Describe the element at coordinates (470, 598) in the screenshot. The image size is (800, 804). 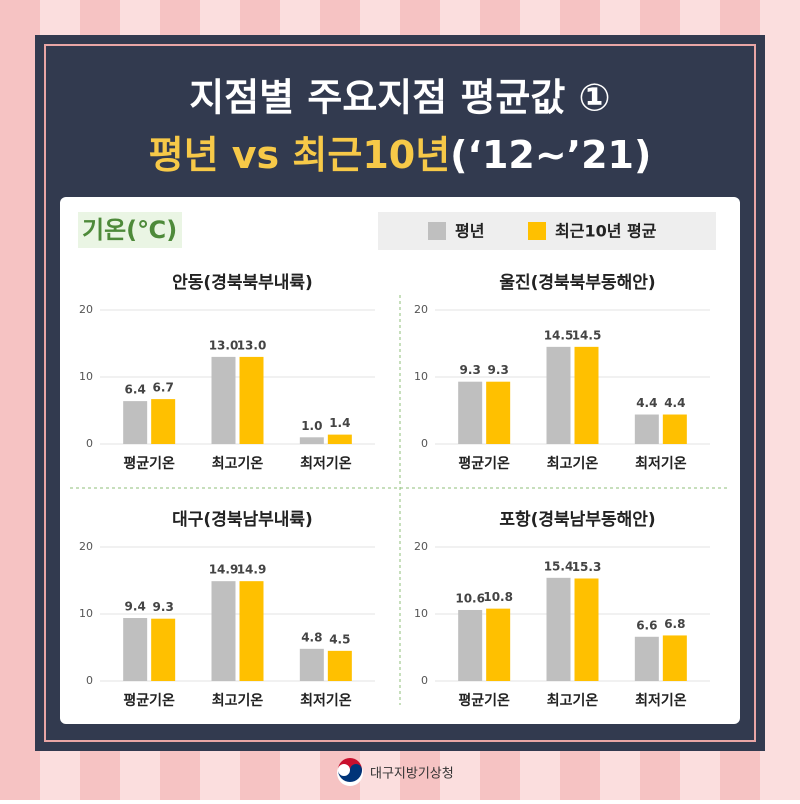
I see `value-label: 10.6` at that location.